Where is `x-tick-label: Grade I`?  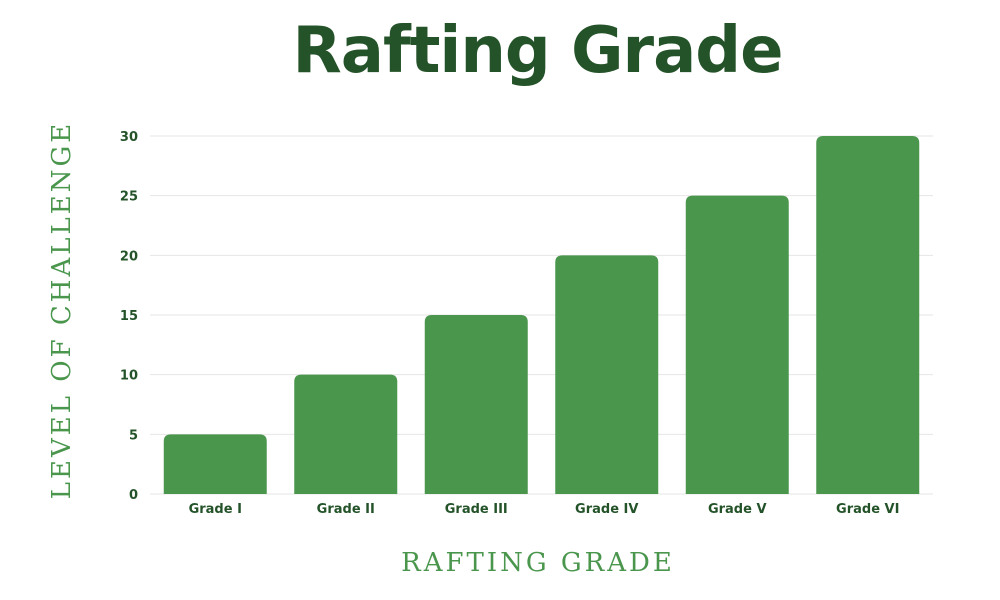 x-tick-label: Grade I is located at coordinates (215, 509).